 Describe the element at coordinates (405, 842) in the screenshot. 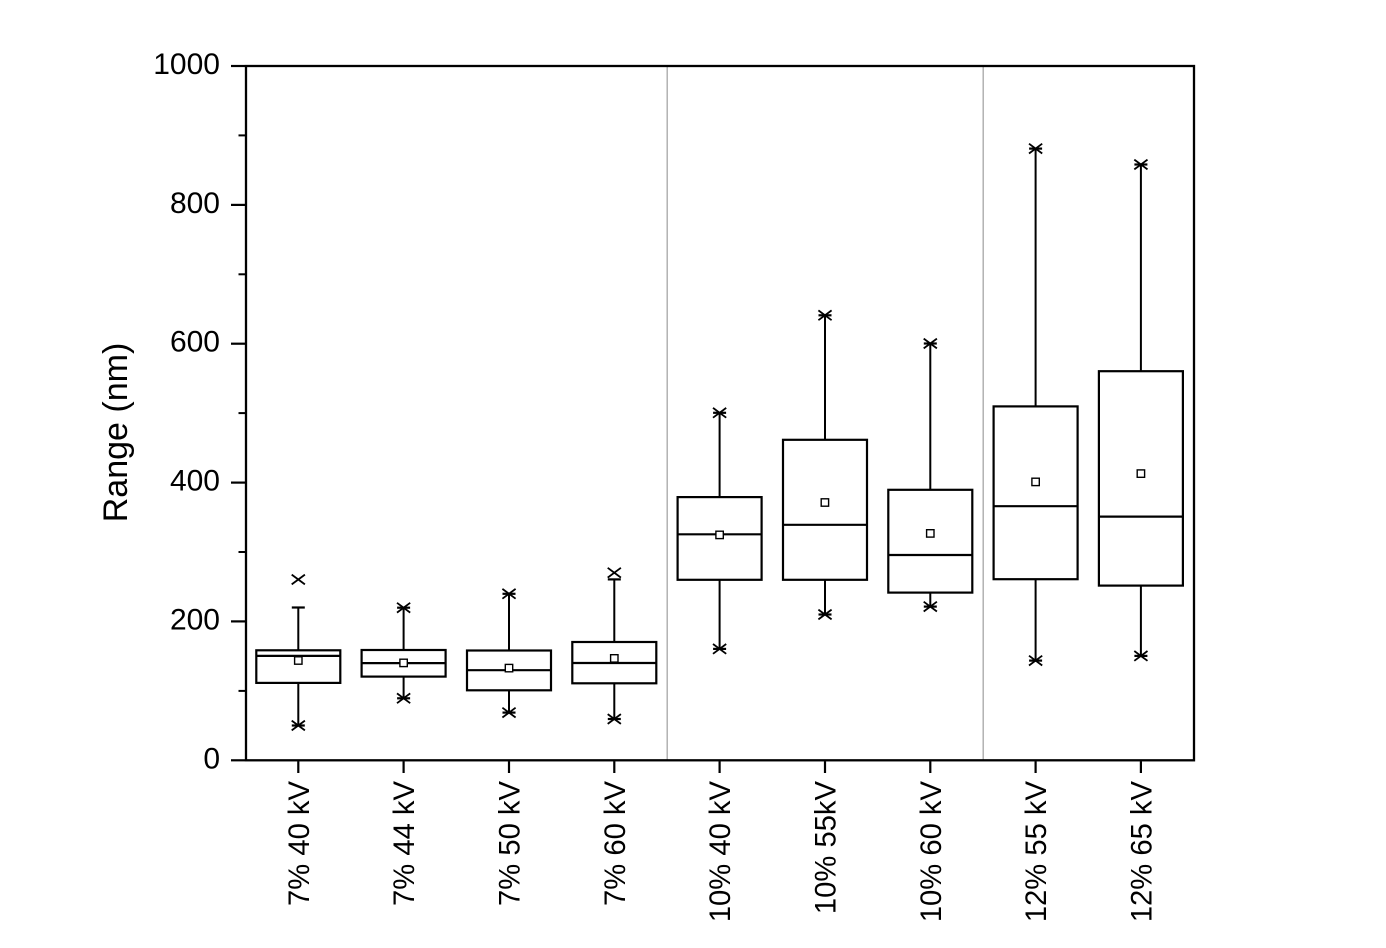

I see `svg-text: 7% 44 kV` at that location.